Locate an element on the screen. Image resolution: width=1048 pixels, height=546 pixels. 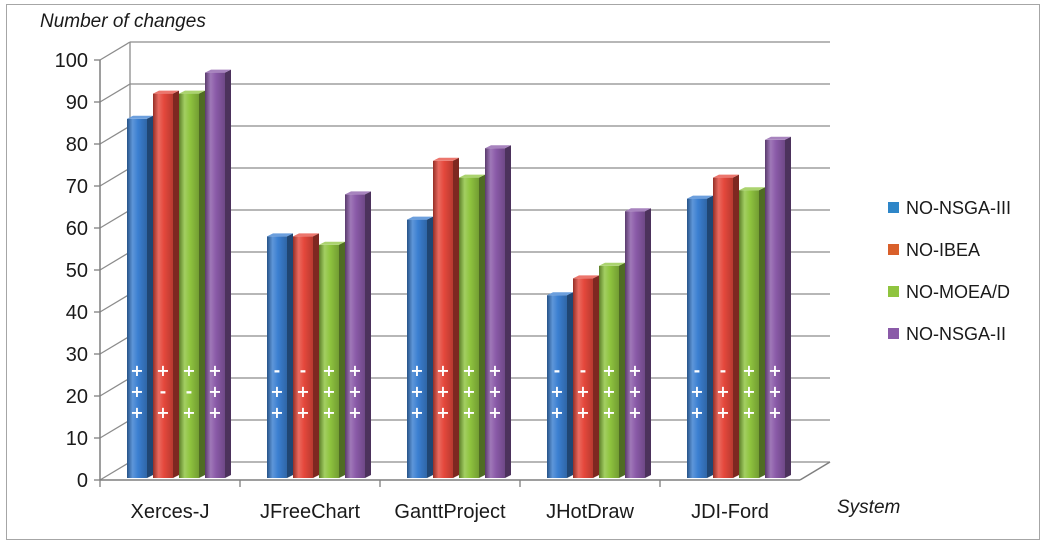
y-tick-label: 40 is located at coordinates (77, 313).